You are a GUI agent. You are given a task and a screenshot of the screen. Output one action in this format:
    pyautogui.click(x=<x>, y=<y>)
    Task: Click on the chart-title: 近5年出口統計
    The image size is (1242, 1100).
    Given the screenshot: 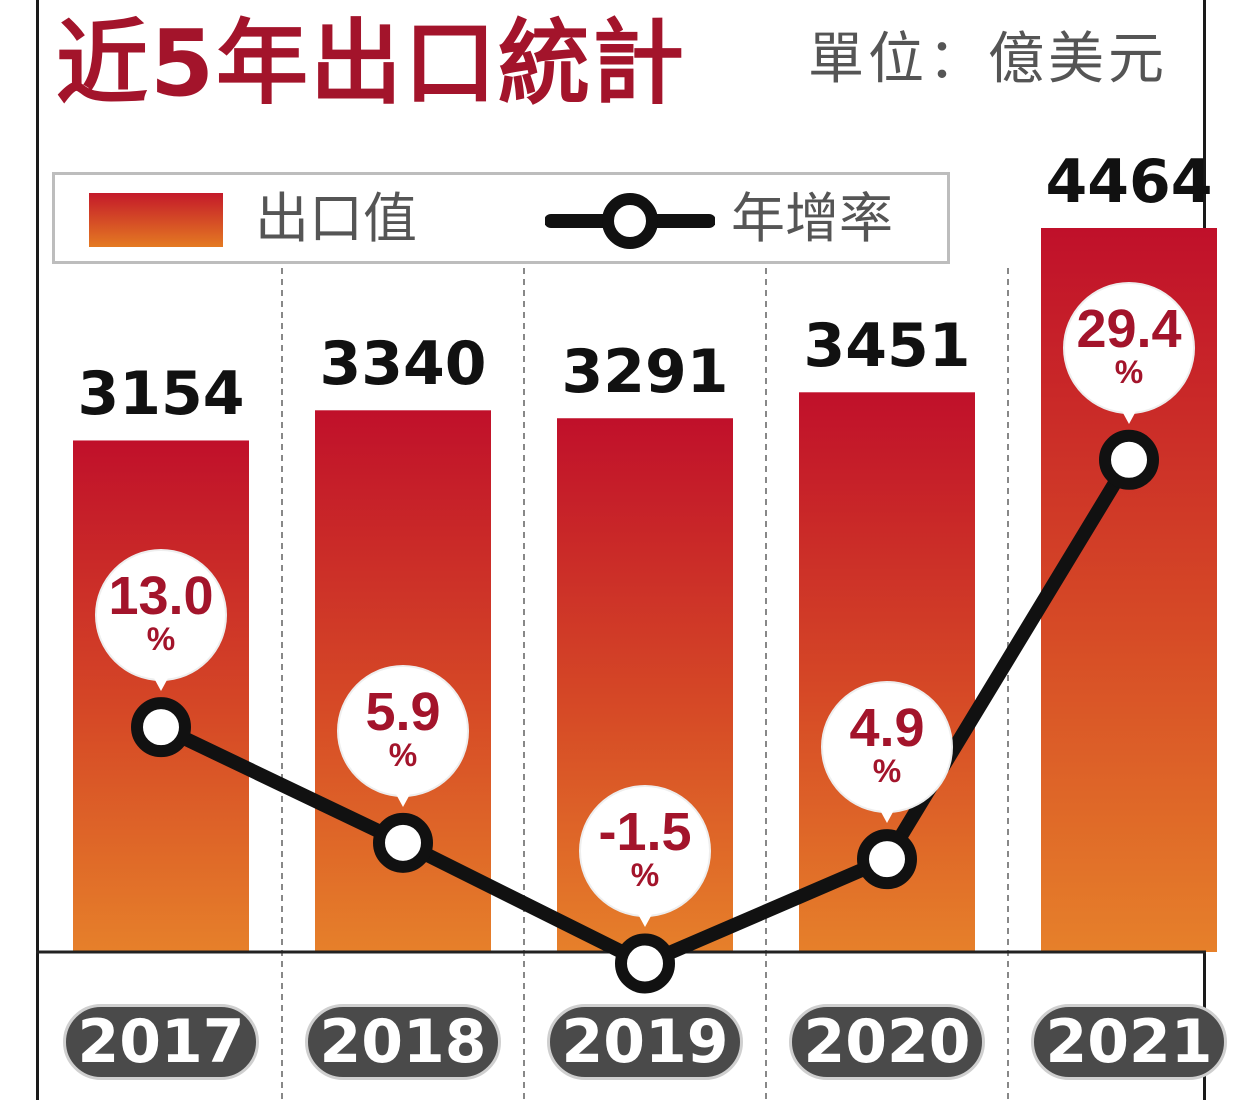 What is the action you would take?
    pyautogui.click(x=371, y=63)
    